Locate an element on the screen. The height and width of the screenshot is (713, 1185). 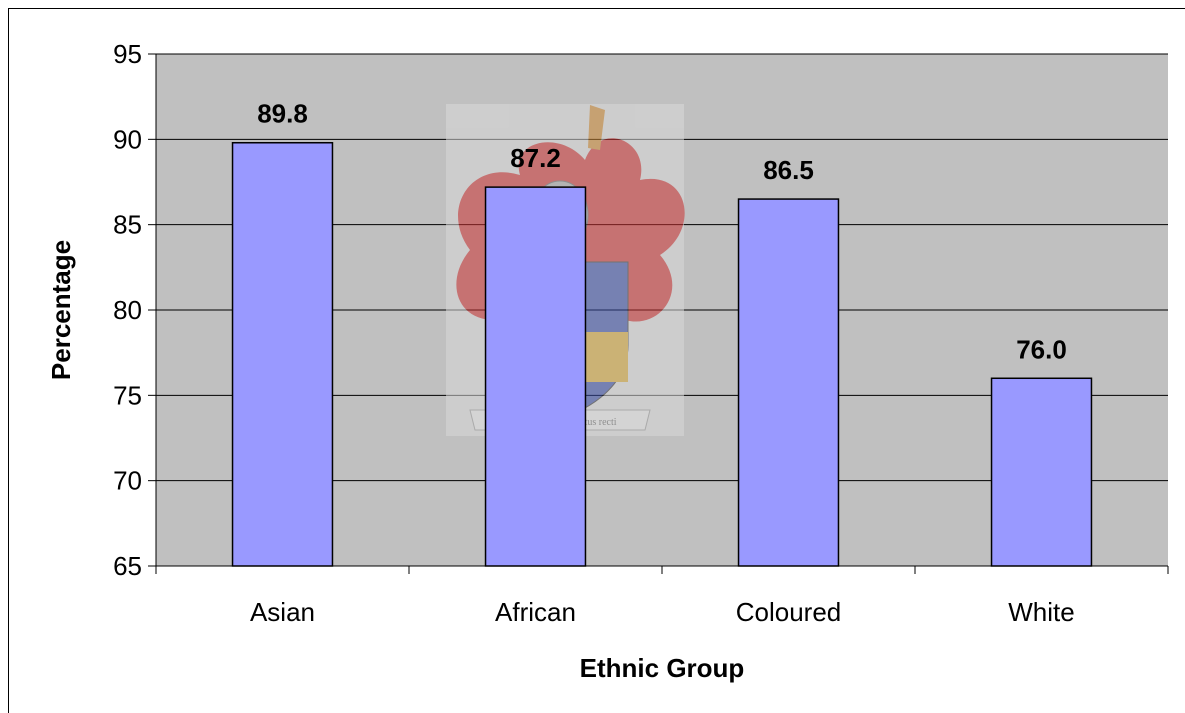
torch-icon is located at coordinates (596, 127).